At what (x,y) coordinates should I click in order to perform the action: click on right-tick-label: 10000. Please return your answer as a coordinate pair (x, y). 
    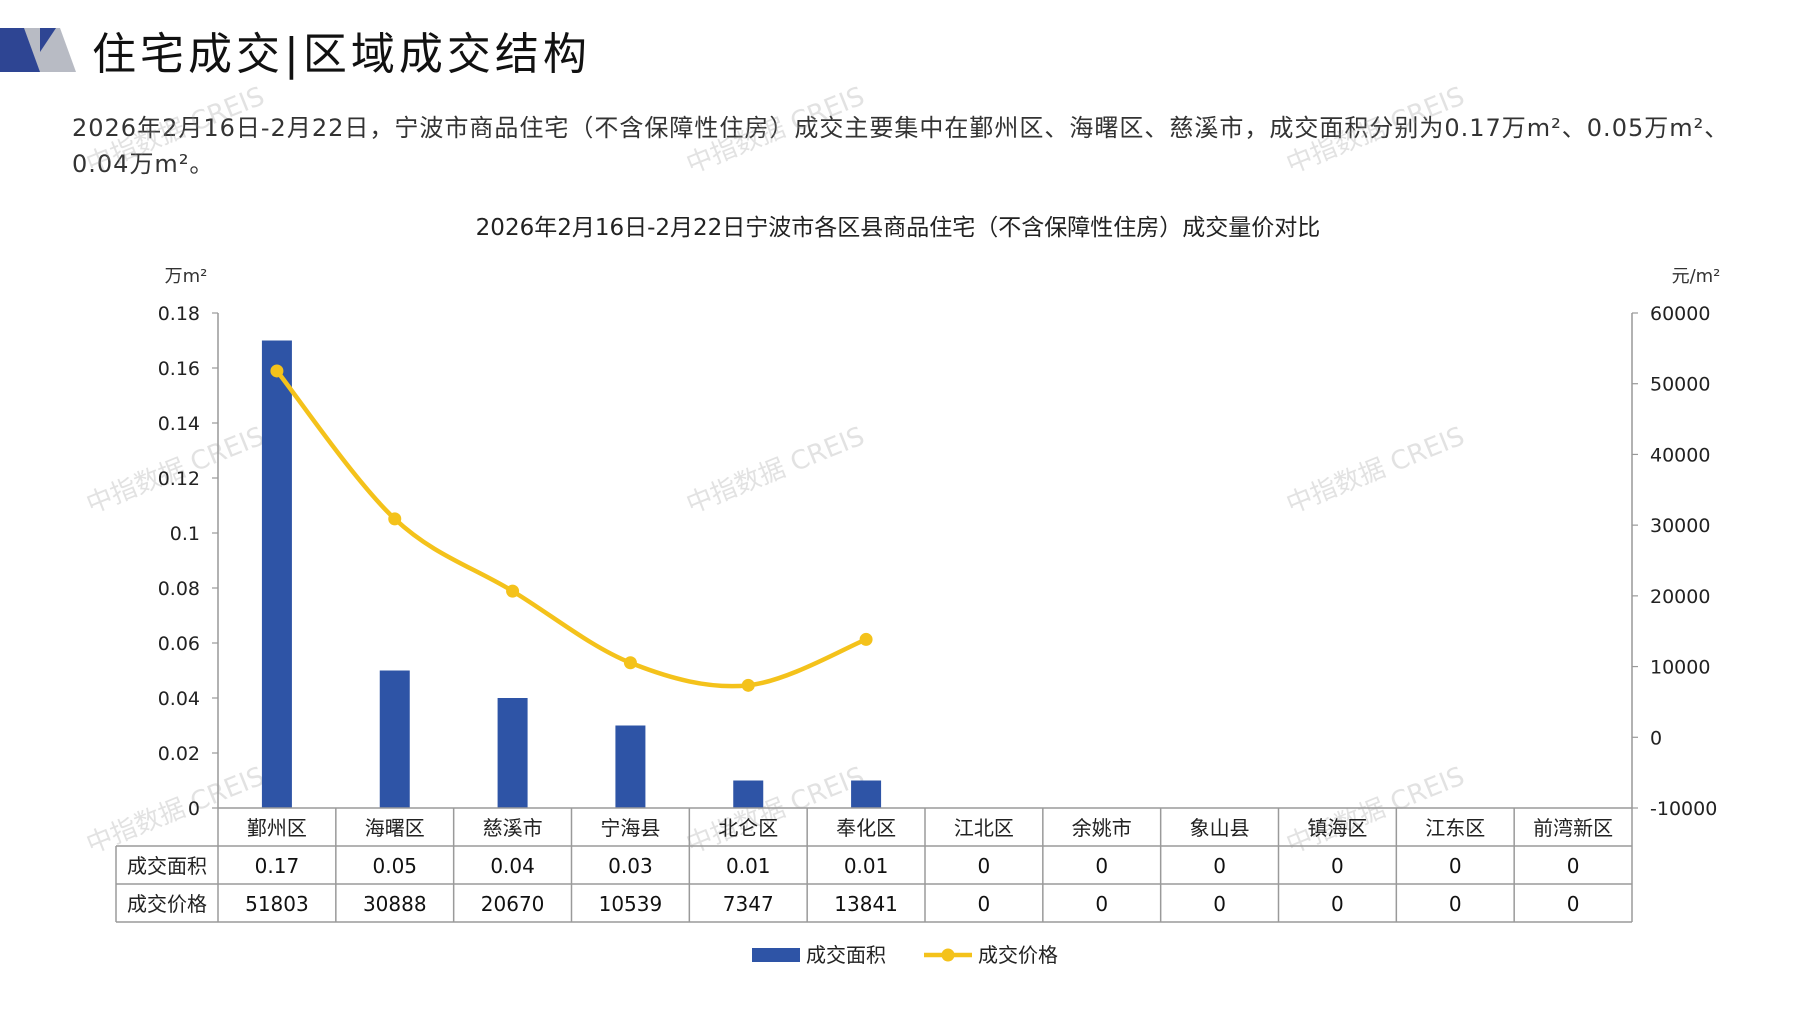
    Looking at the image, I should click on (1680, 668).